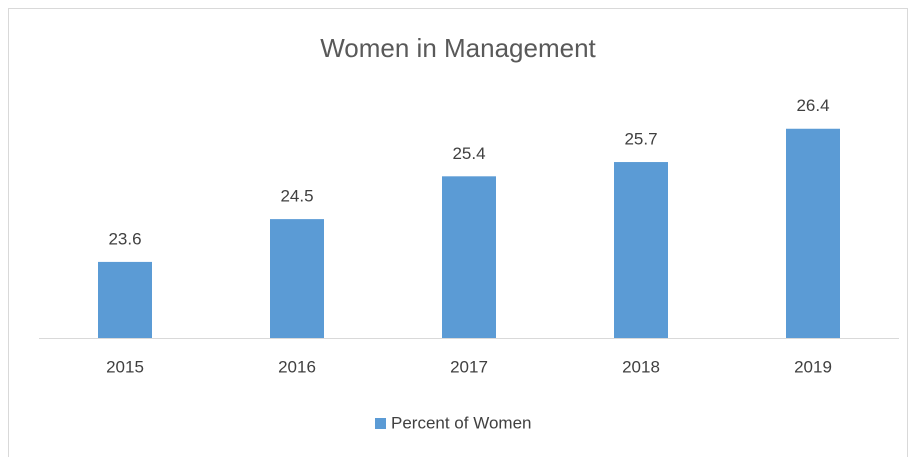 The width and height of the screenshot is (917, 457). What do you see at coordinates (124, 238) in the screenshot?
I see `data-label: 23.6` at bounding box center [124, 238].